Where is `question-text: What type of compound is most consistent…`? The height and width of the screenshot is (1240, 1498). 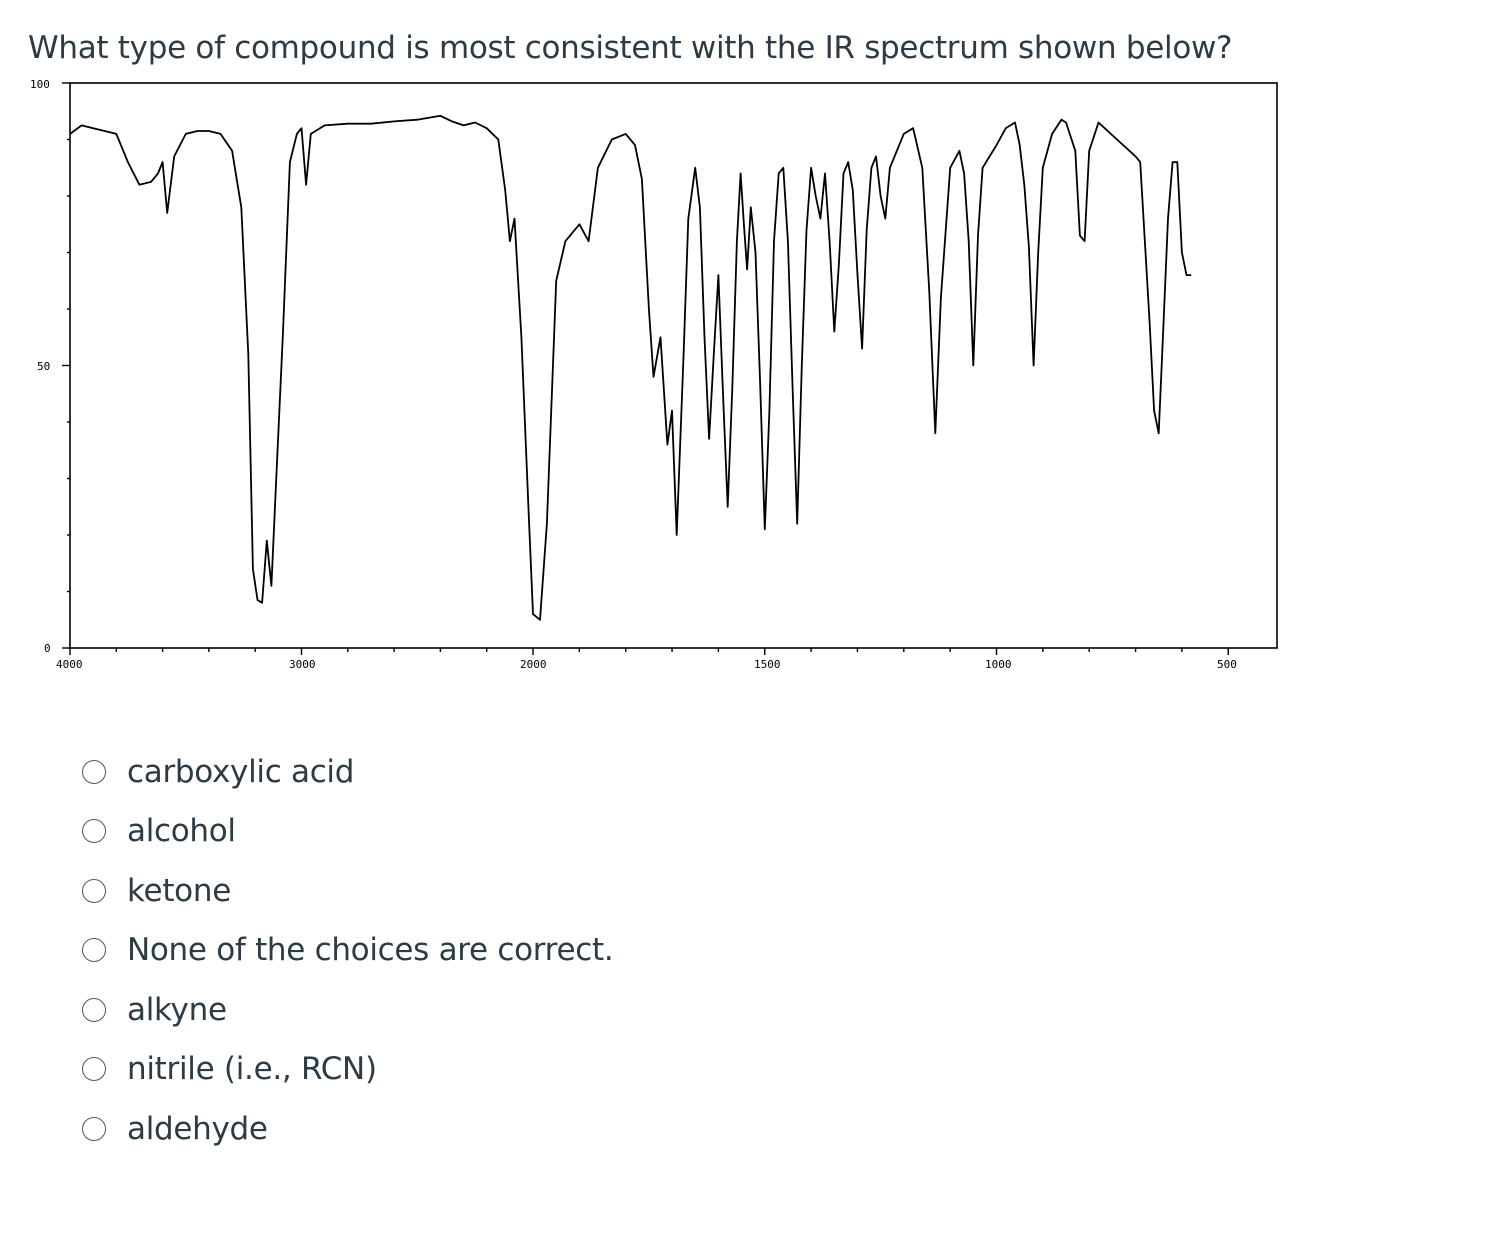 question-text: What type of compound is most consistent… is located at coordinates (630, 48).